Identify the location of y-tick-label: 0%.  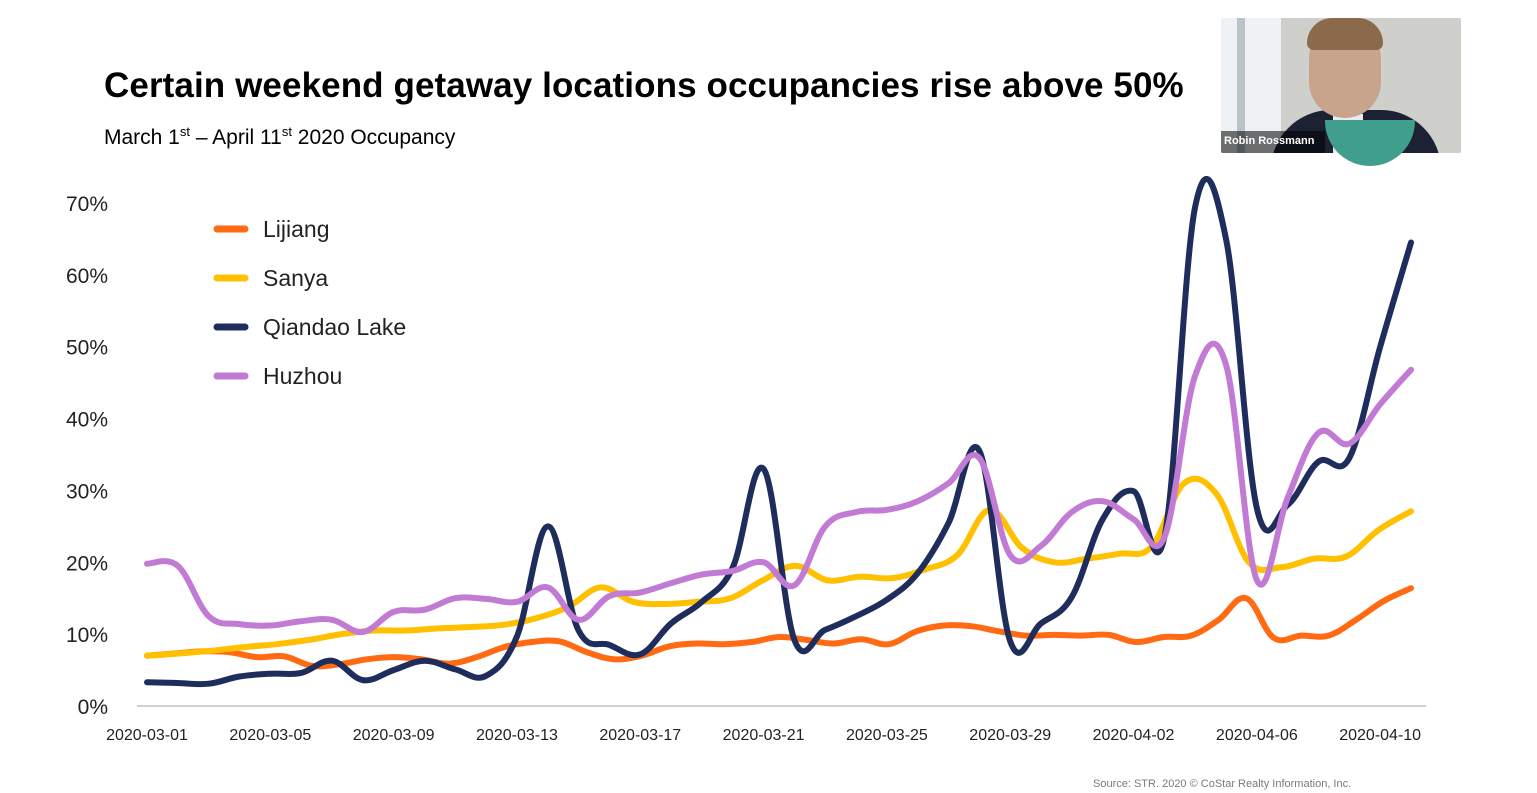
(93, 707).